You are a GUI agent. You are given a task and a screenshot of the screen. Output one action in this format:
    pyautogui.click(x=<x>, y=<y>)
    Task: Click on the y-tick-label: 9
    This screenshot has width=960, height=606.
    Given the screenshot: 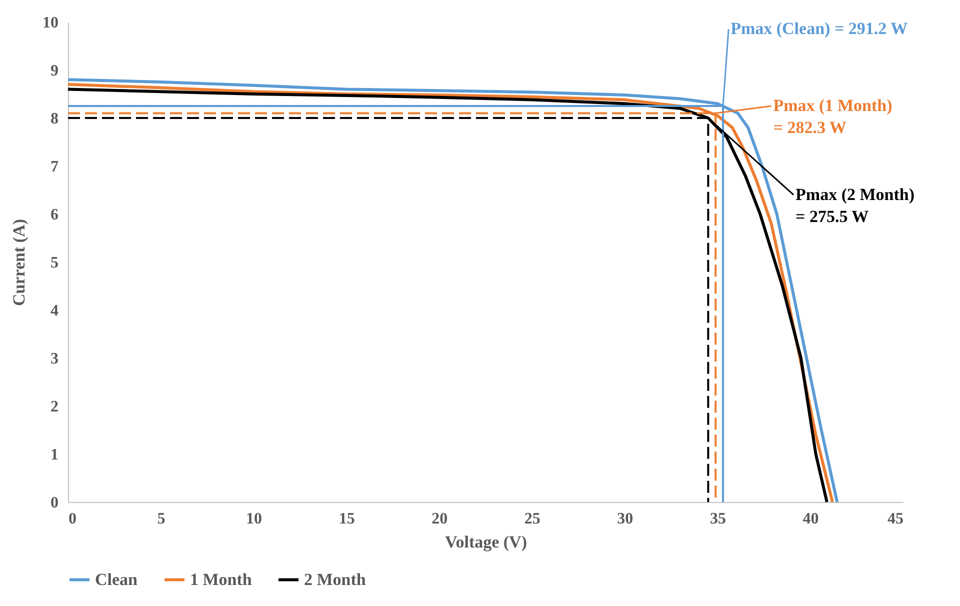 What is the action you would take?
    pyautogui.click(x=54, y=71)
    